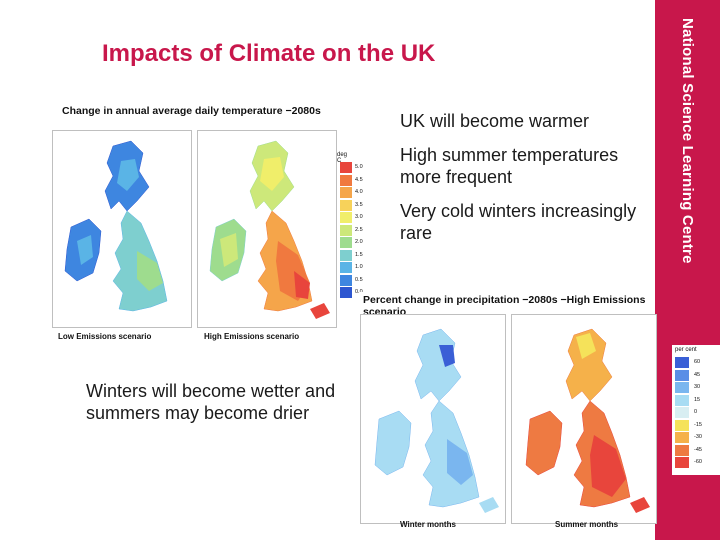  Describe the element at coordinates (359, 192) in the screenshot. I see `temperature-legend-value: 4.0` at that location.